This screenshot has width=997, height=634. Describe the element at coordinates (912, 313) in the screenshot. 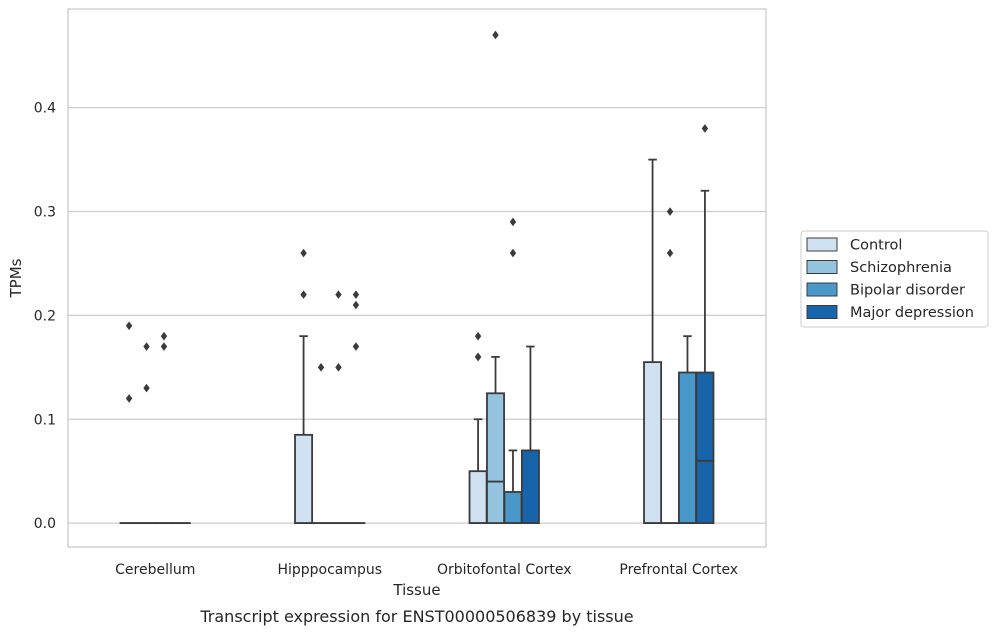

I see `legend-label: Major depression` at that location.